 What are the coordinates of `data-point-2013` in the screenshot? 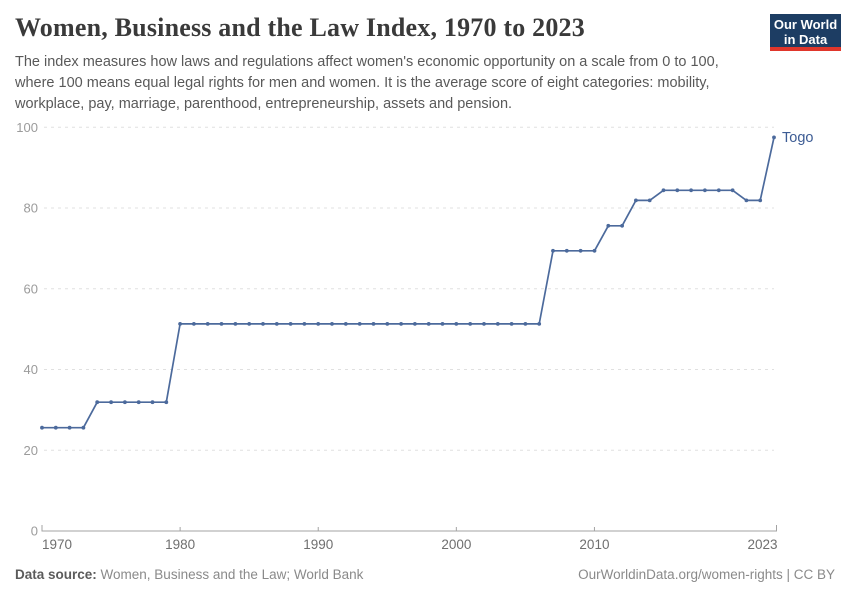 It's located at (636, 200).